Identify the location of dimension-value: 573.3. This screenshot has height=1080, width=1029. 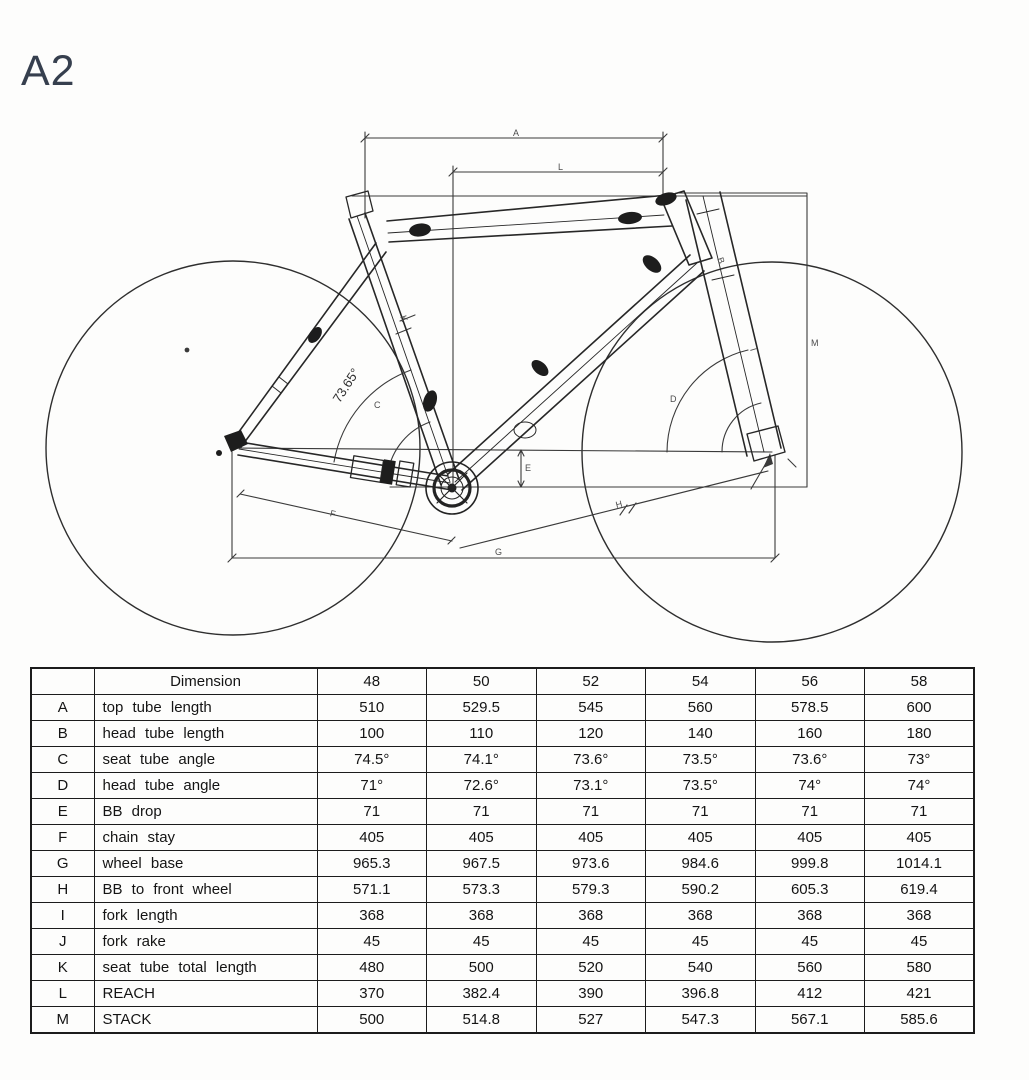
(481, 889).